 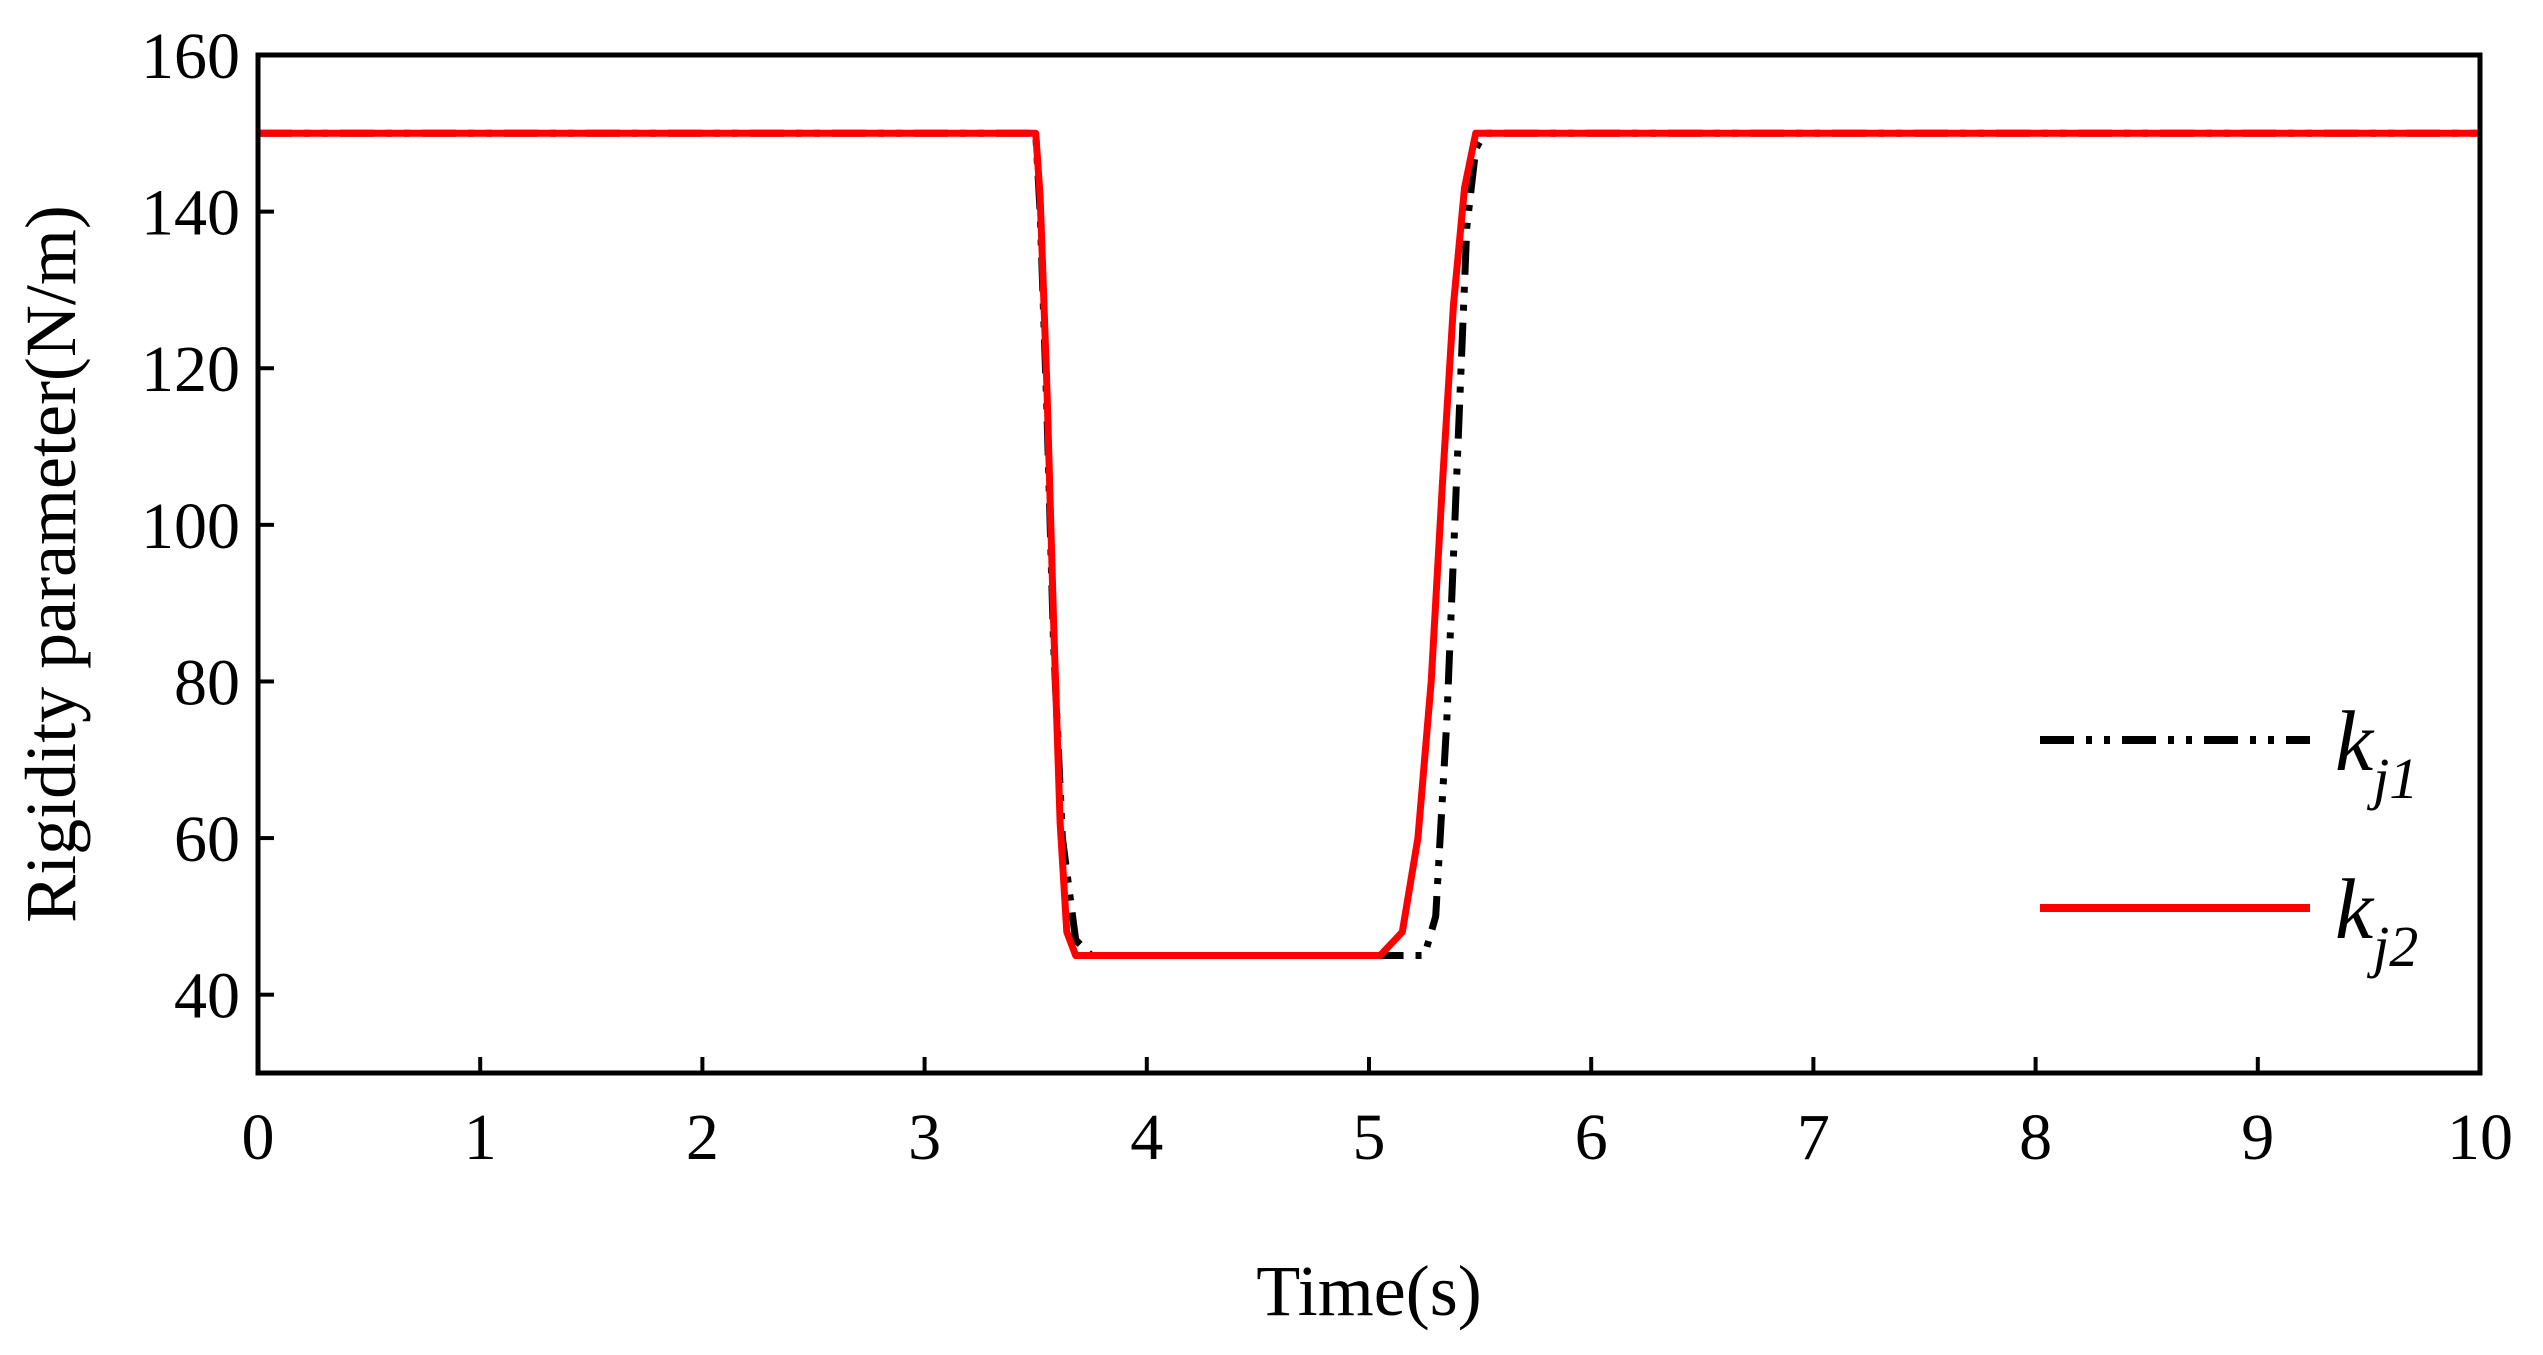 I want to click on x-tick-label: 4, so click(x=1146, y=1137).